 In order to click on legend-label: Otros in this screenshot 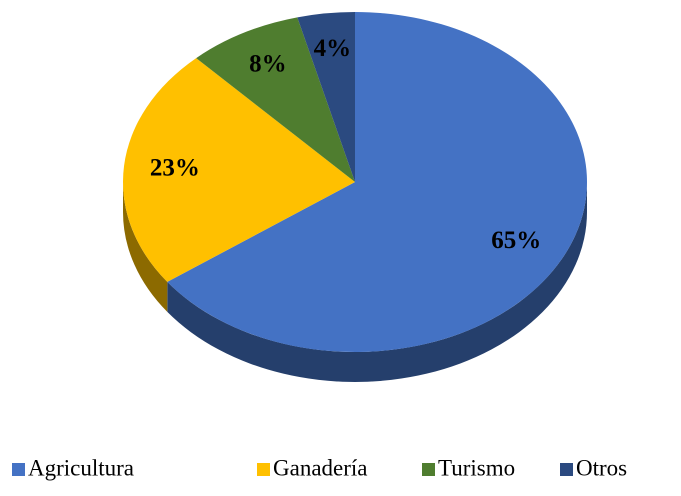, I will do `click(601, 467)`.